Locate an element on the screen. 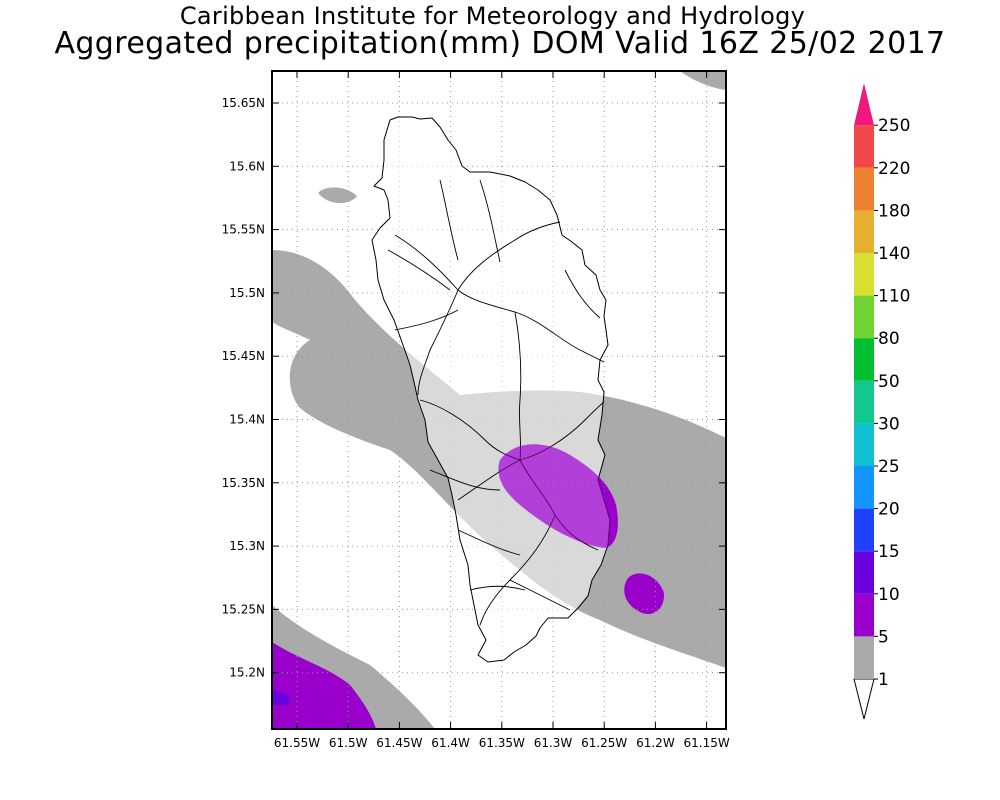 The image size is (1000, 800). colorbar-label: 30 is located at coordinates (889, 424).